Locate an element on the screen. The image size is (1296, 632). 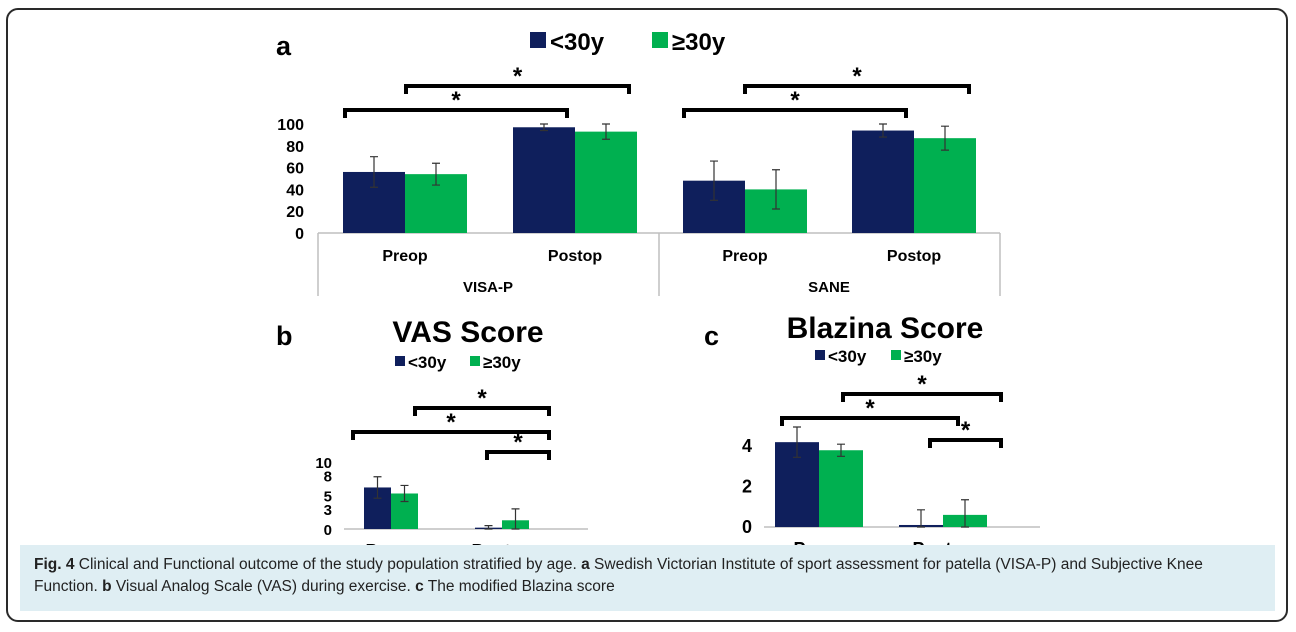
caption-text-4: The modified Blazina score is located at coordinates (519, 586).